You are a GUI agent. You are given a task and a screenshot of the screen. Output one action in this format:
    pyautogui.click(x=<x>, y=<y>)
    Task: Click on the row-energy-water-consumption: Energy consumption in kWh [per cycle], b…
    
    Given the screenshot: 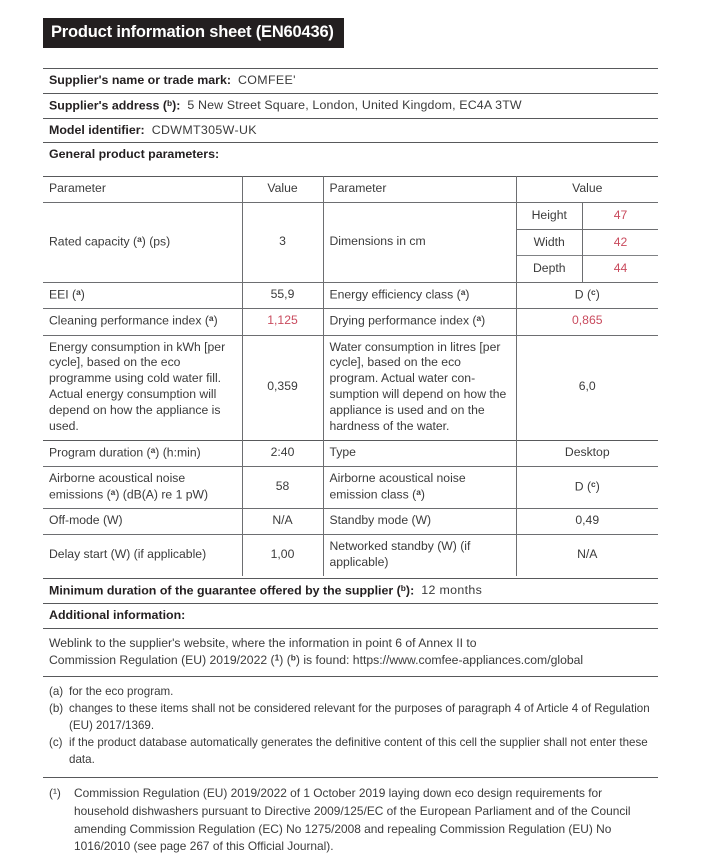 What is the action you would take?
    pyautogui.click(x=350, y=387)
    